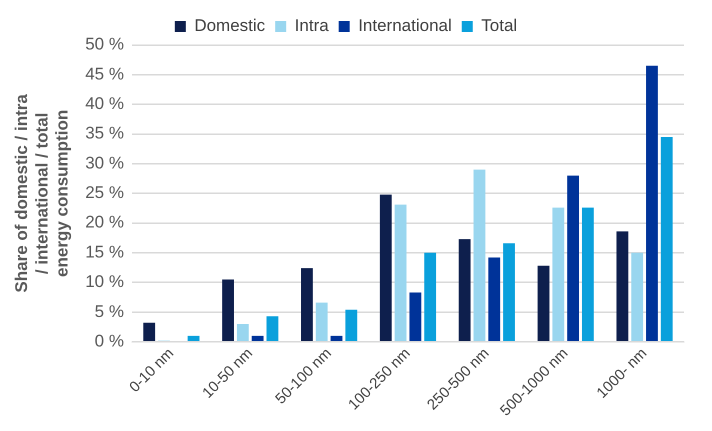 The image size is (712, 431). What do you see at coordinates (104, 74) in the screenshot?
I see `y-tick-label: 45 %` at bounding box center [104, 74].